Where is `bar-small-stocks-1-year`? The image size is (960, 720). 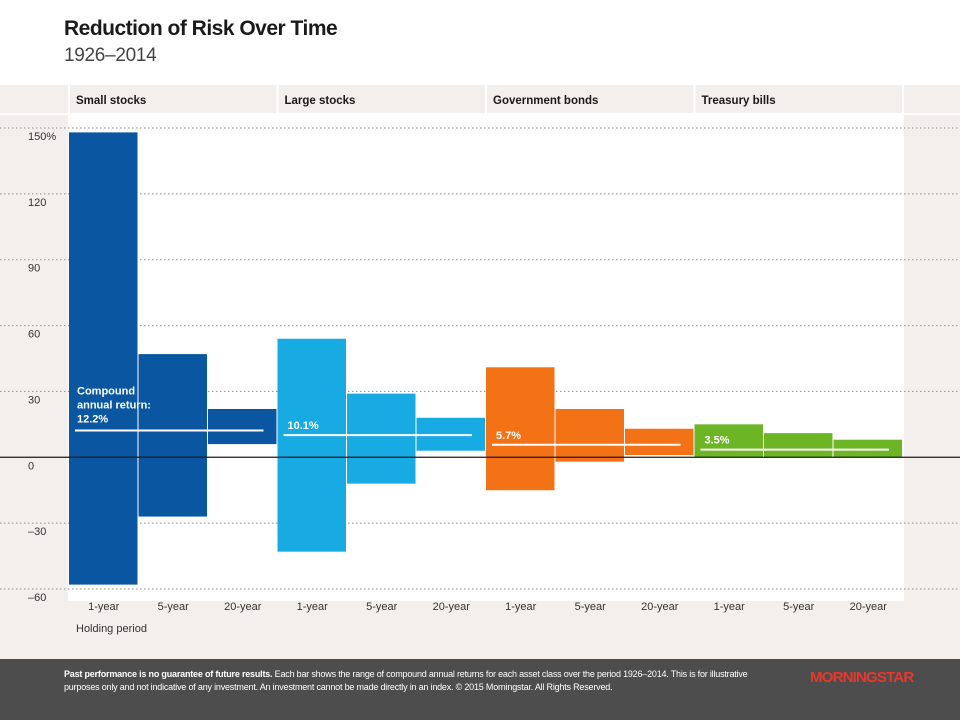
bar-small-stocks-1-year is located at coordinates (103, 358).